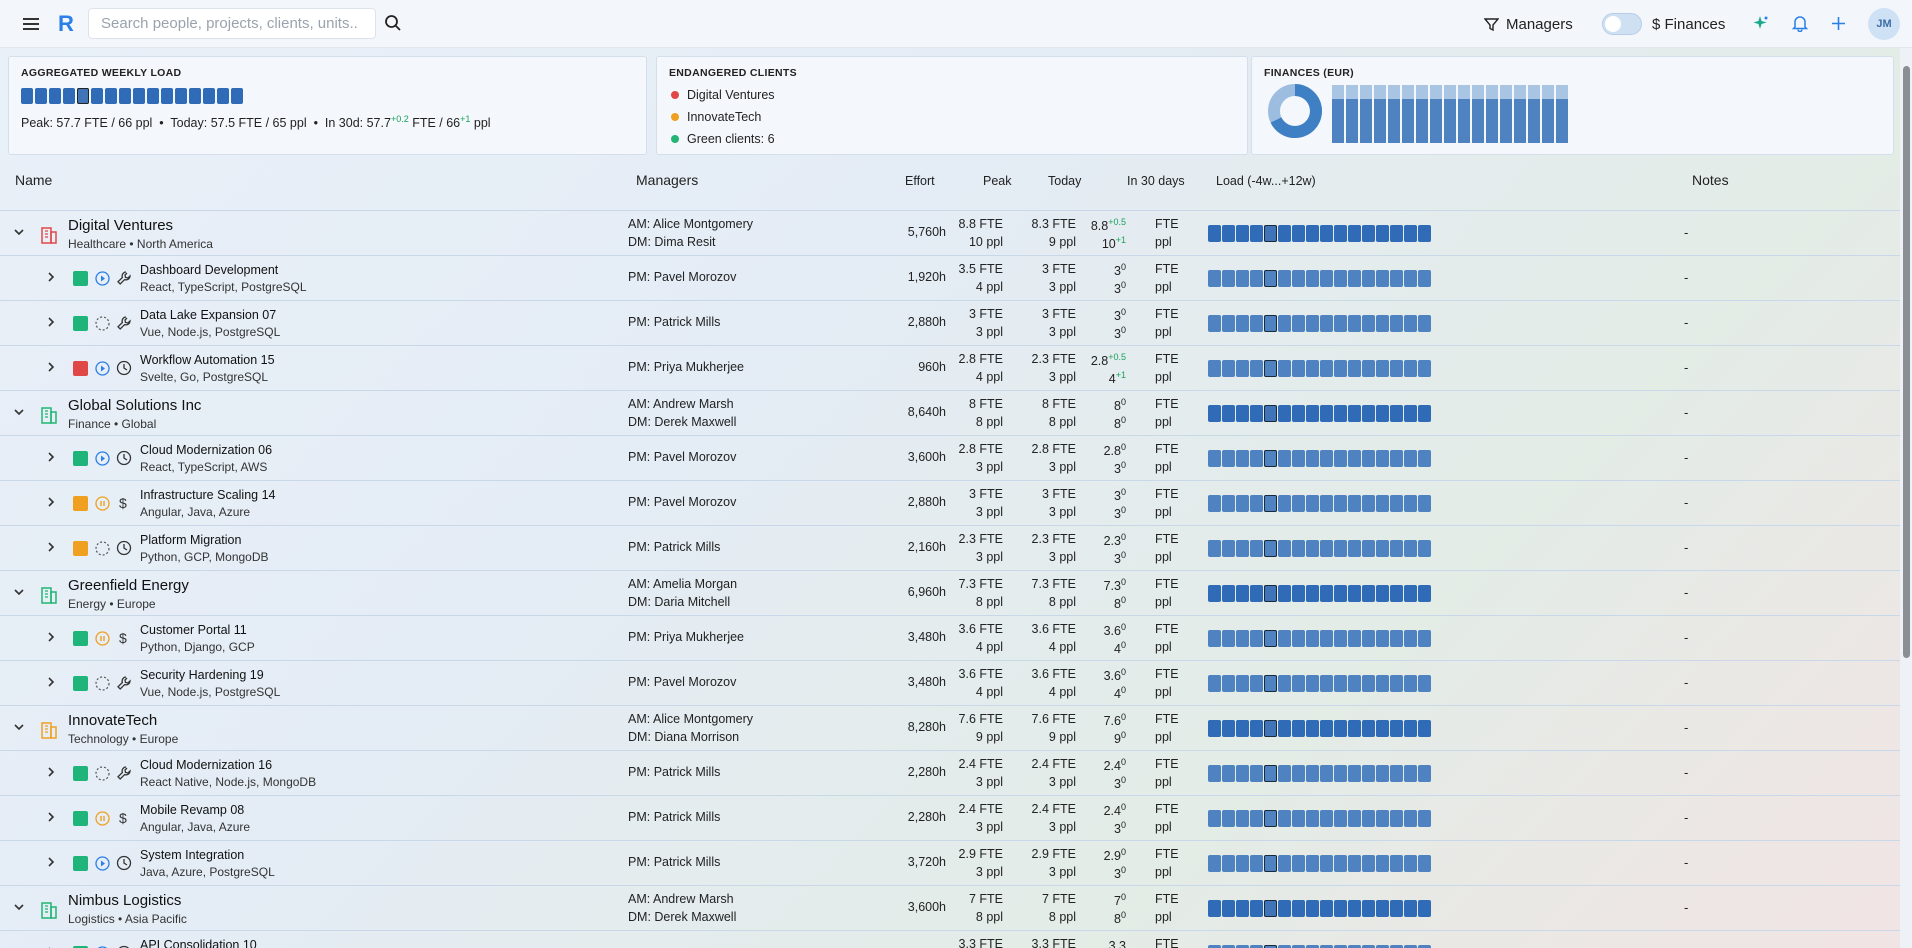 The width and height of the screenshot is (1912, 948). Describe the element at coordinates (135, 405) in the screenshot. I see `client-name: Global Solutions Inc` at that location.